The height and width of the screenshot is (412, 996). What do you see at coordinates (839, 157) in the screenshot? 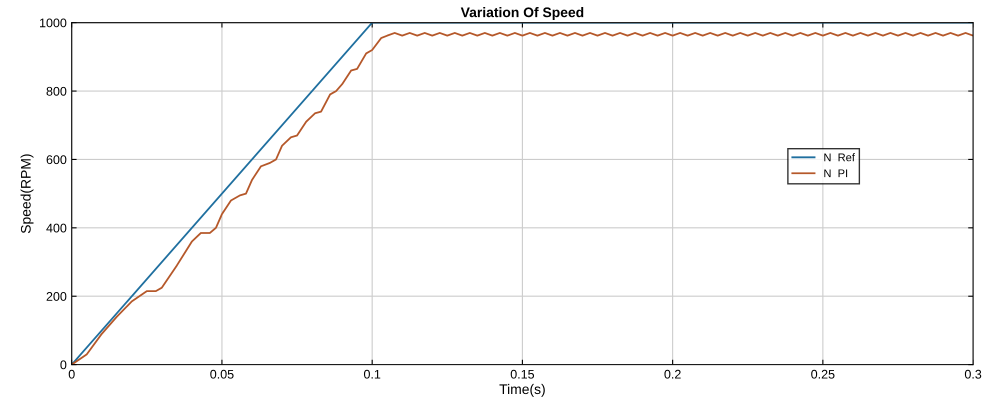
I see `legend-label: N Ref` at bounding box center [839, 157].